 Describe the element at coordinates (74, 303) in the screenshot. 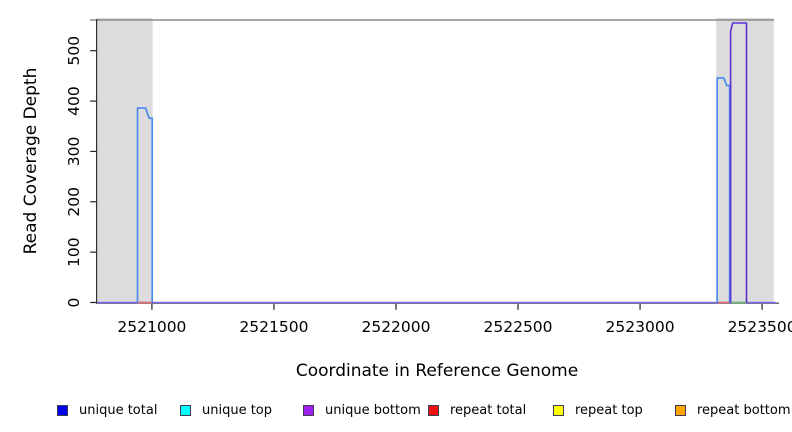

I see `y-tick-label: 0` at that location.